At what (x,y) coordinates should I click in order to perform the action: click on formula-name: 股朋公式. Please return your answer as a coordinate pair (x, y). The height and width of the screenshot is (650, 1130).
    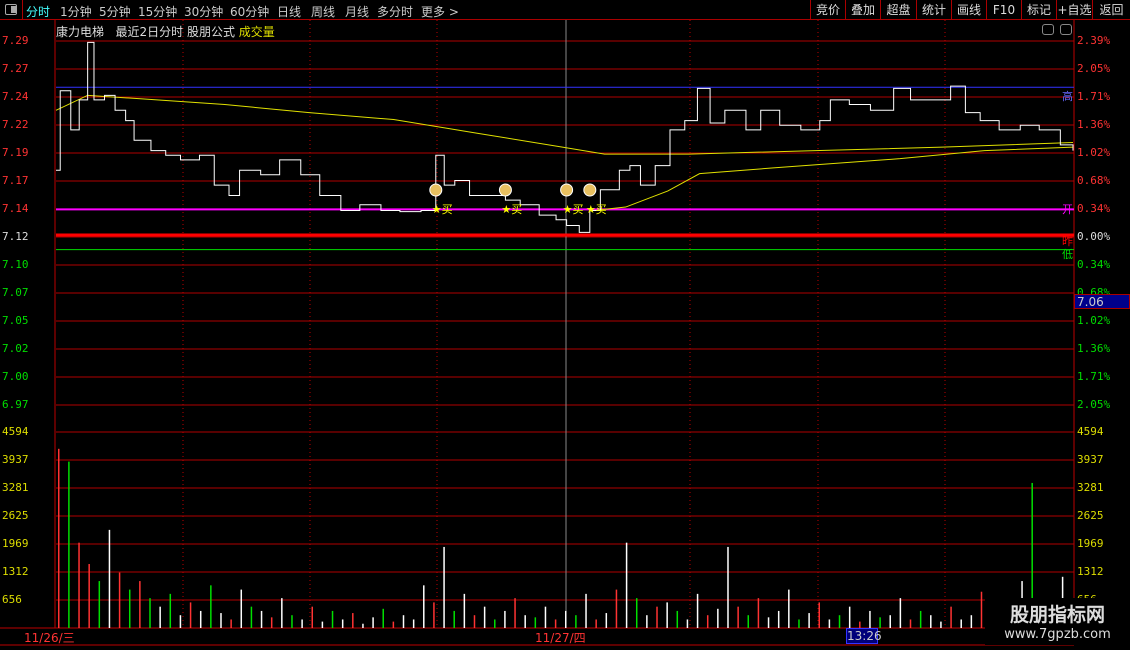
    Looking at the image, I should click on (210, 32).